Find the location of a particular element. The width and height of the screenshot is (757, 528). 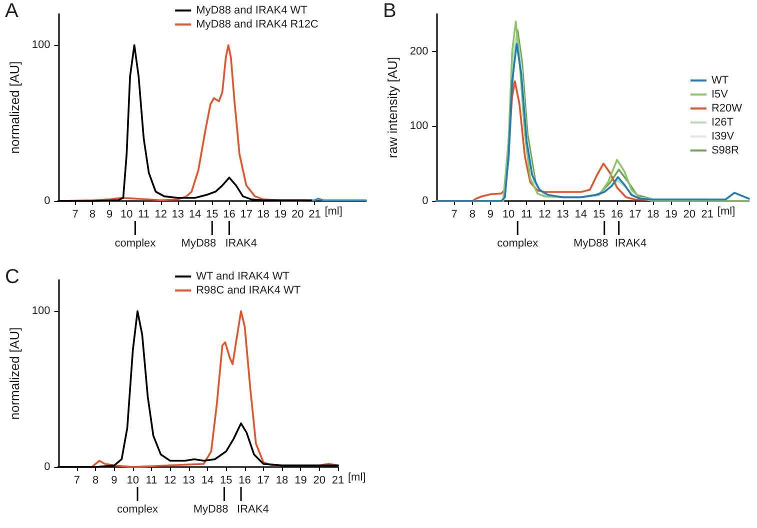

legend-label: I26T is located at coordinates (722, 122).